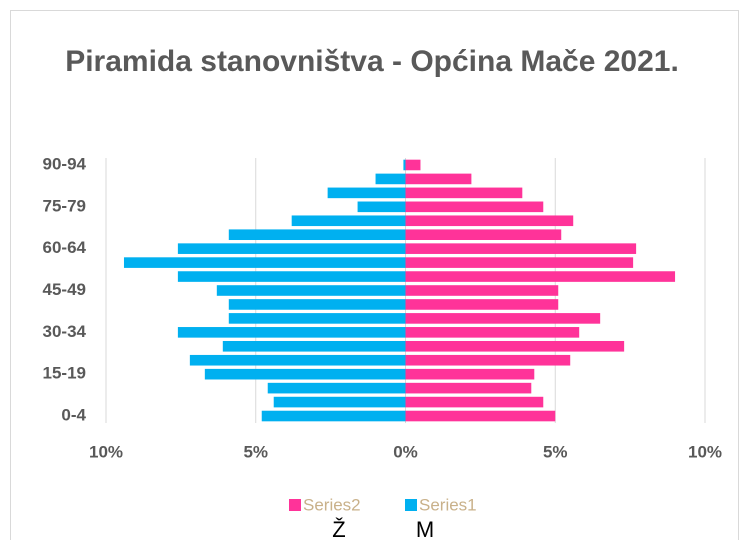  What do you see at coordinates (405, 451) in the screenshot?
I see `x-tick-label: 0%` at bounding box center [405, 451].